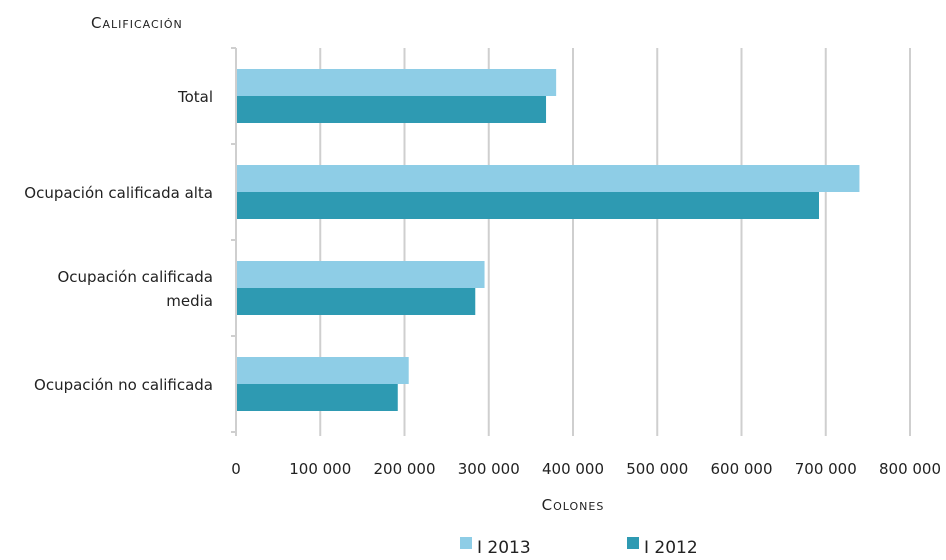  I want to click on x-axis-title: Colones, so click(573, 505).